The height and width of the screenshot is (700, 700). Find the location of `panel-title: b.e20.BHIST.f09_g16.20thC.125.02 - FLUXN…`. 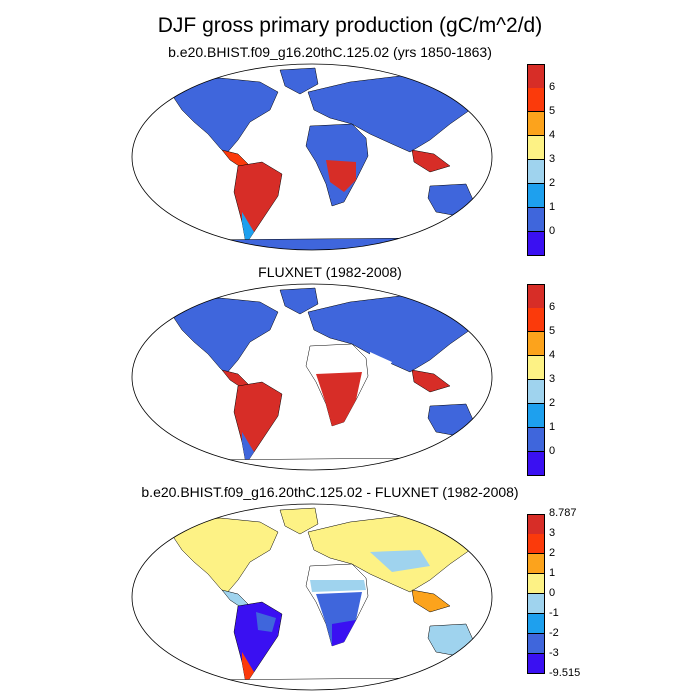

panel-title: b.e20.BHIST.f09_g16.20thC.125.02 - FLUXN… is located at coordinates (330, 492).